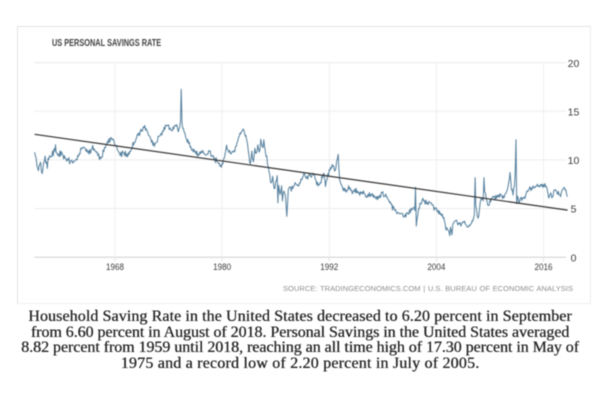 This screenshot has width=600, height=400. I want to click on svg-text: 2004, so click(436, 267).